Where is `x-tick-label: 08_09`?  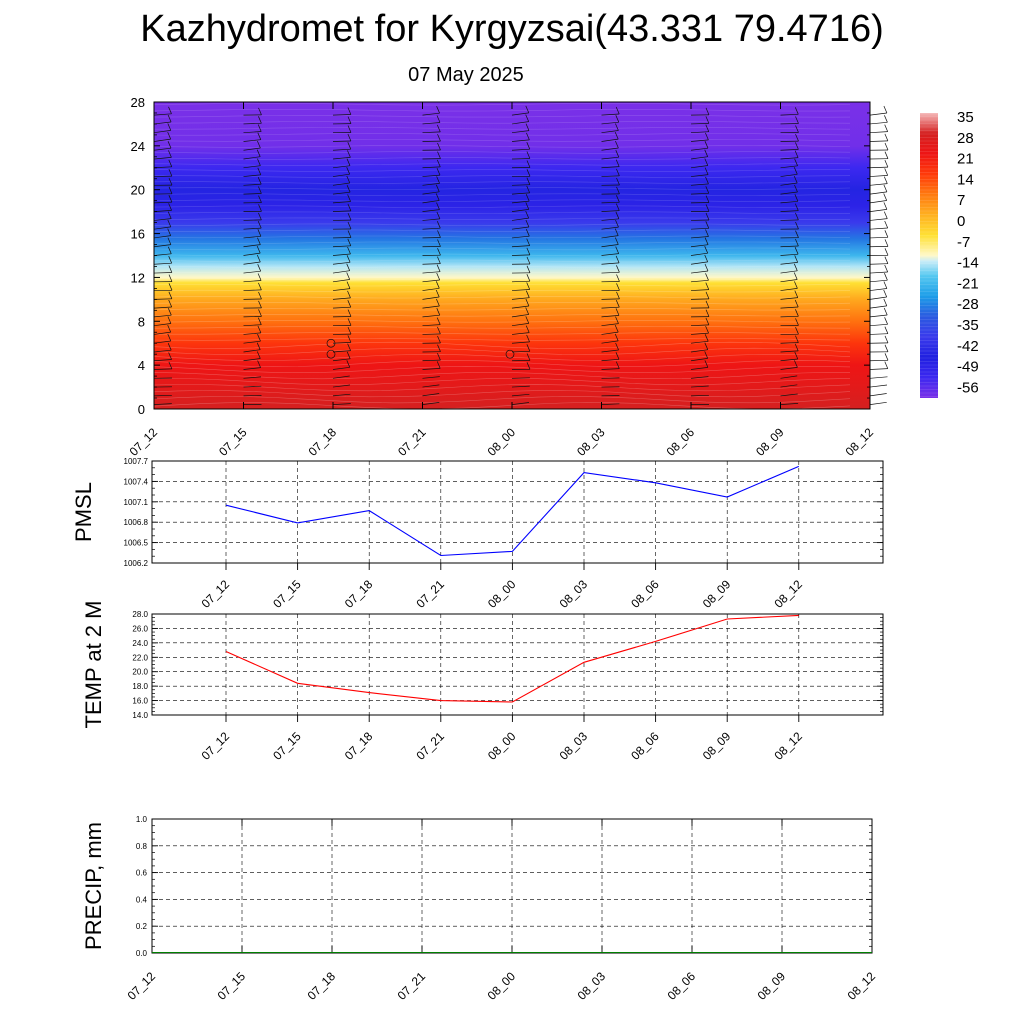 x-tick-label: 08_09 is located at coordinates (772, 986).